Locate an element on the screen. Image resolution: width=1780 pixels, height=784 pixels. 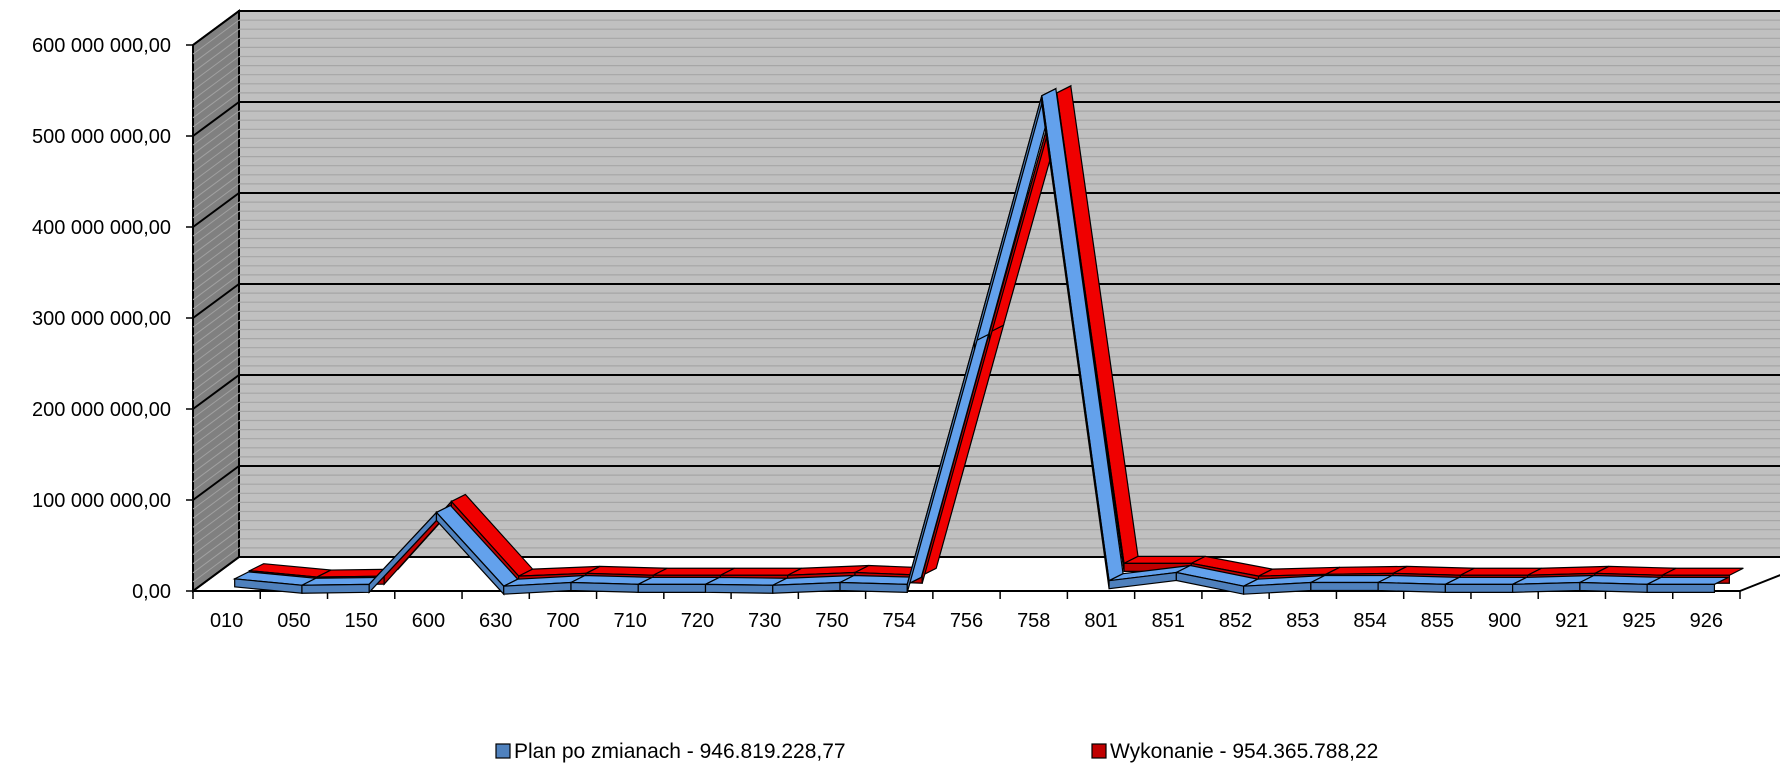
x-tick-label: 754 is located at coordinates (899, 621).